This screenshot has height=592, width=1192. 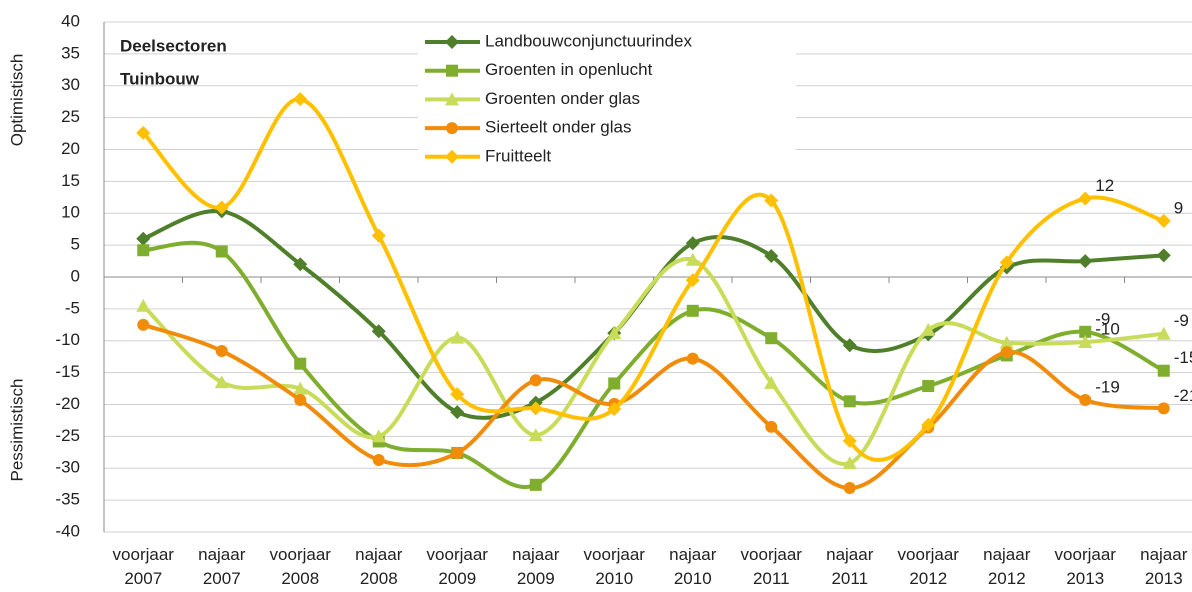 I want to click on y-tick-label: 20, so click(x=70, y=148).